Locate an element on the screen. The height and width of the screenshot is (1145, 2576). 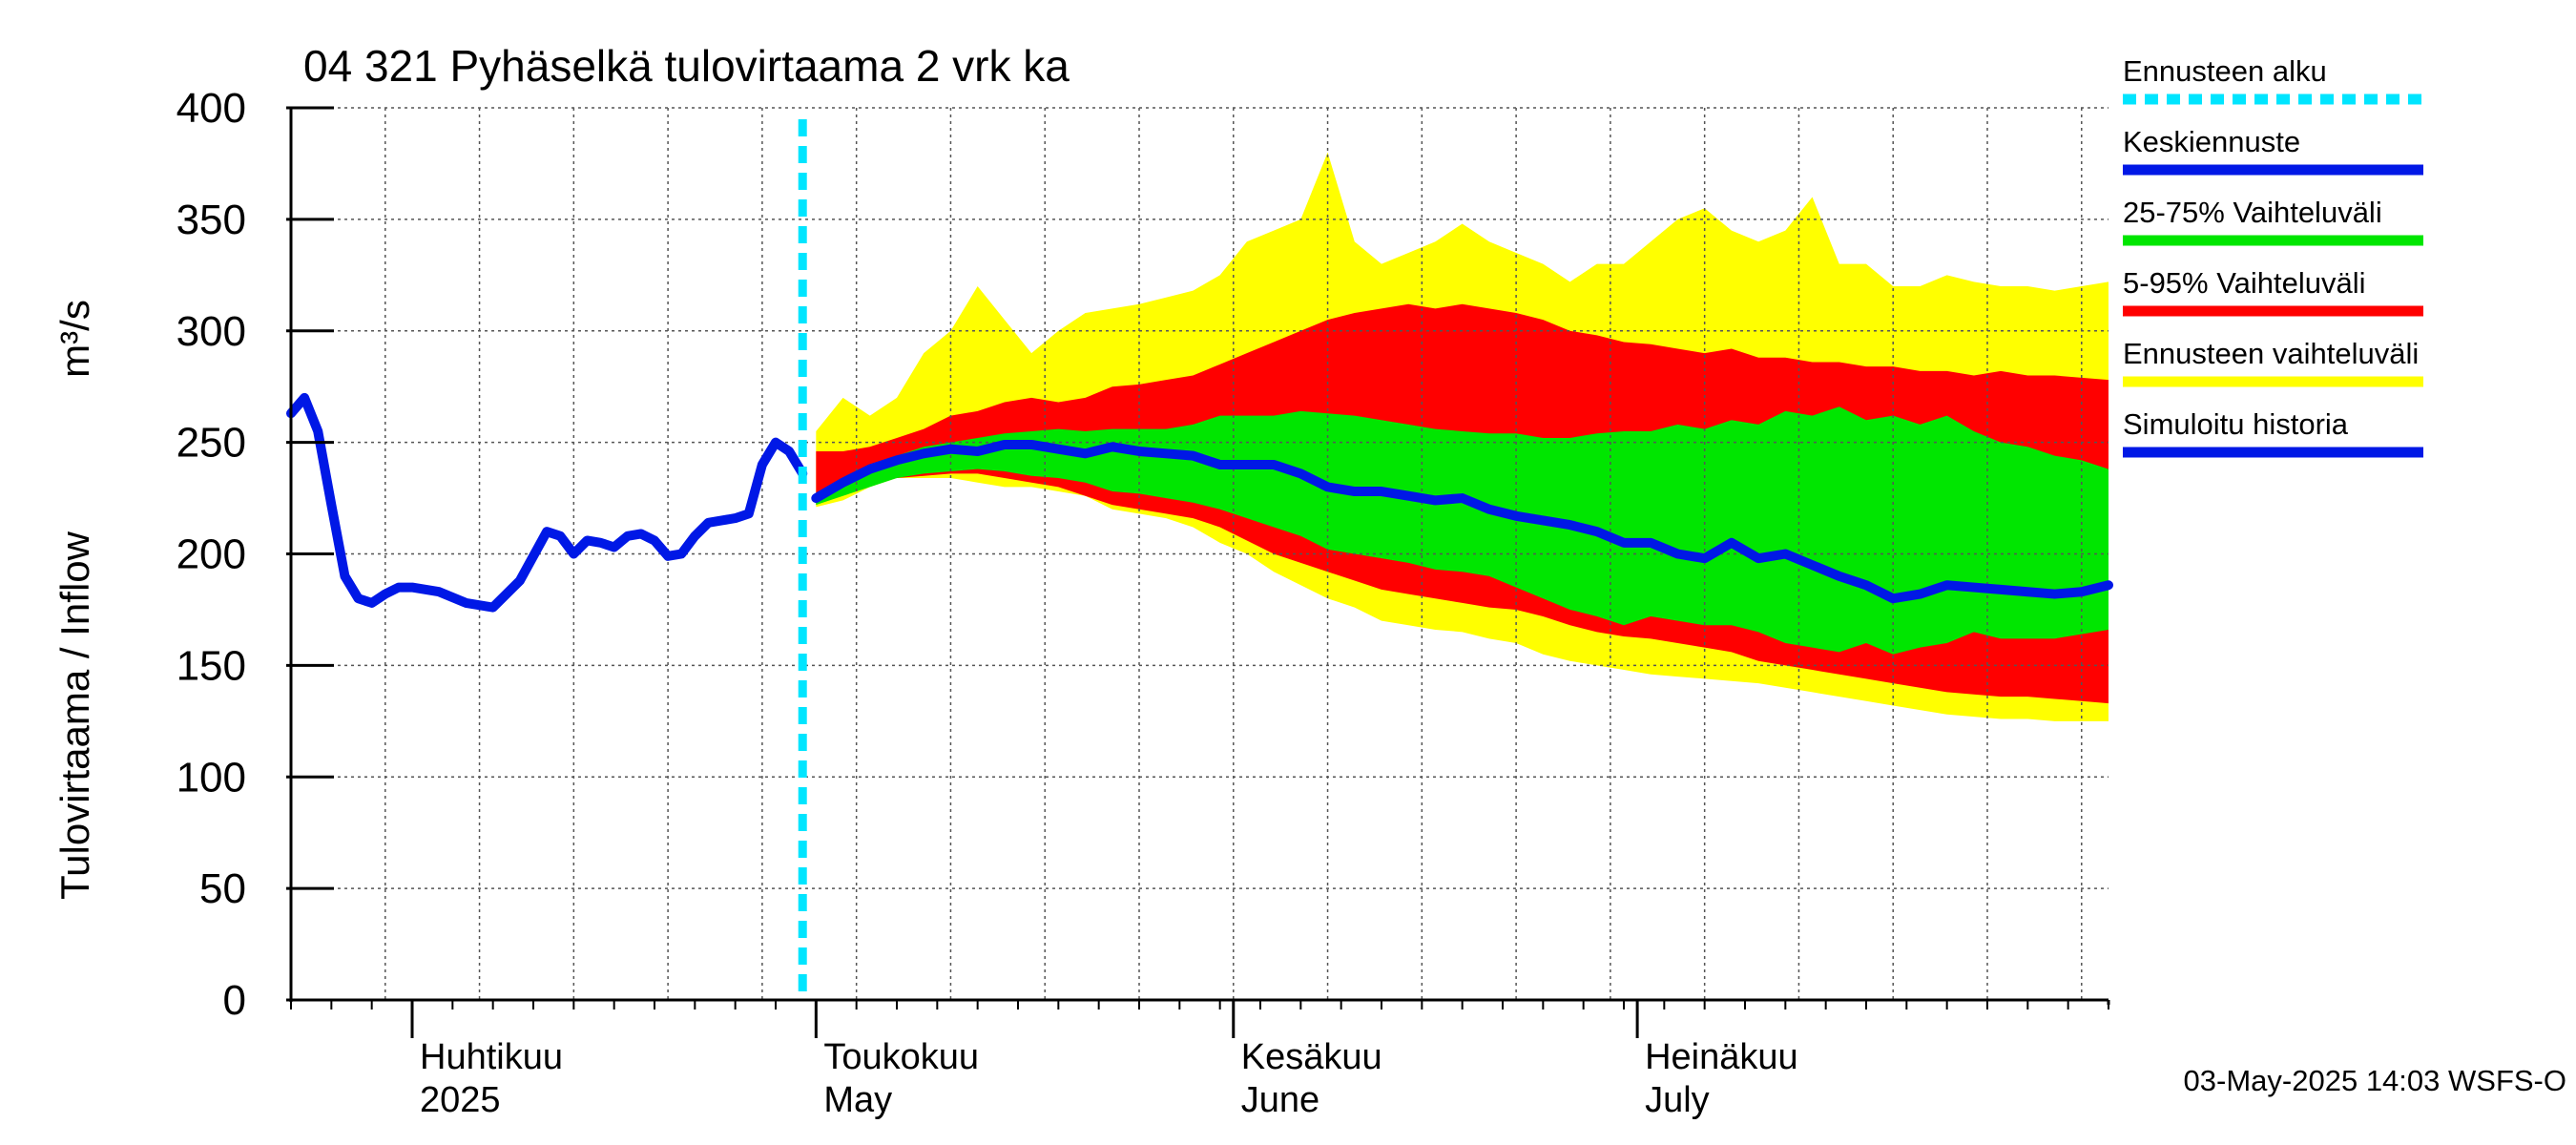
legend-label: 5-95% Vaihteluväli is located at coordinates (2244, 283).